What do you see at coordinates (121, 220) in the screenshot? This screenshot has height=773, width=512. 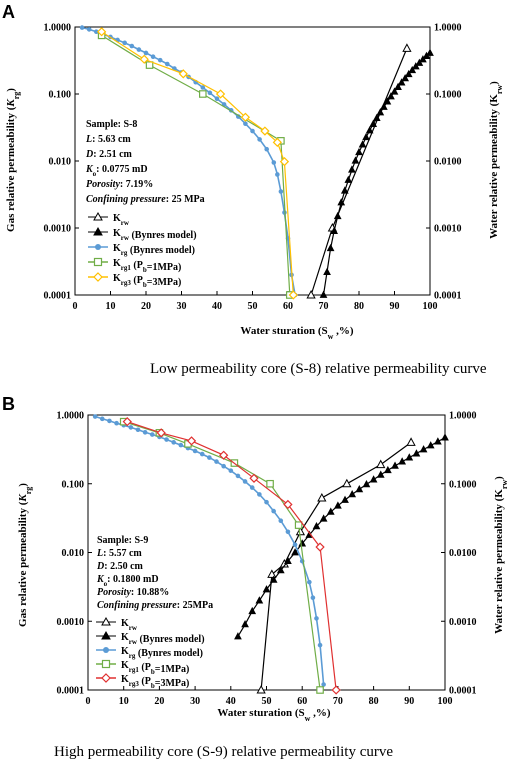 I see `legend-label-krw: Krw` at bounding box center [121, 220].